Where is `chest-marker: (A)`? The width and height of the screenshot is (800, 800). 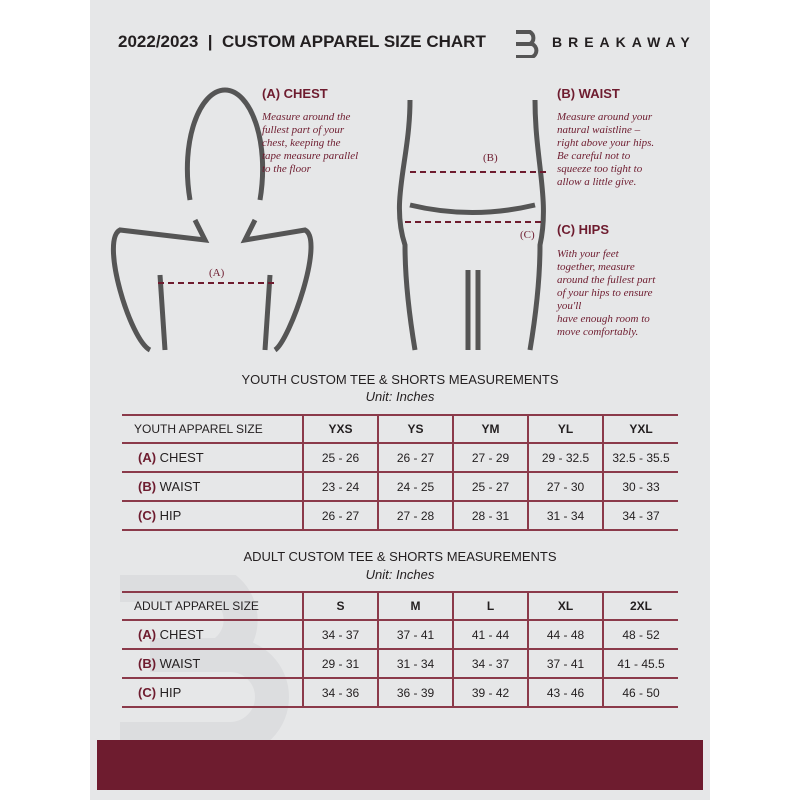 chest-marker: (A) is located at coordinates (217, 273).